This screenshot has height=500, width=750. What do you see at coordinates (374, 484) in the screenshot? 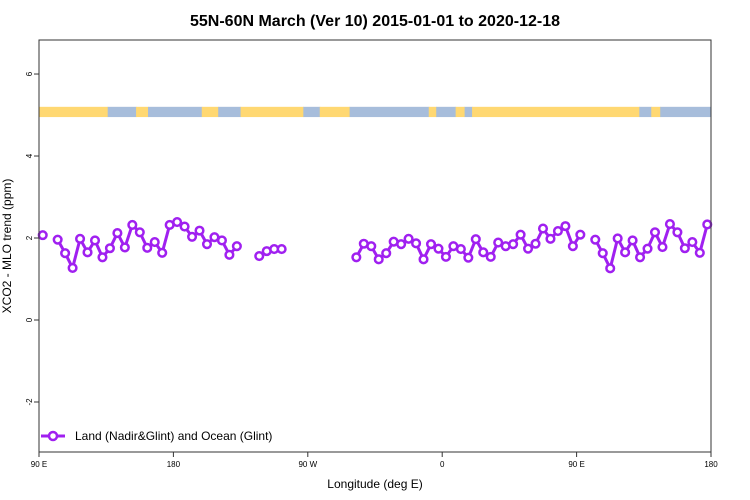
I see `x-axis-label: Longitude (deg E)` at bounding box center [374, 484].